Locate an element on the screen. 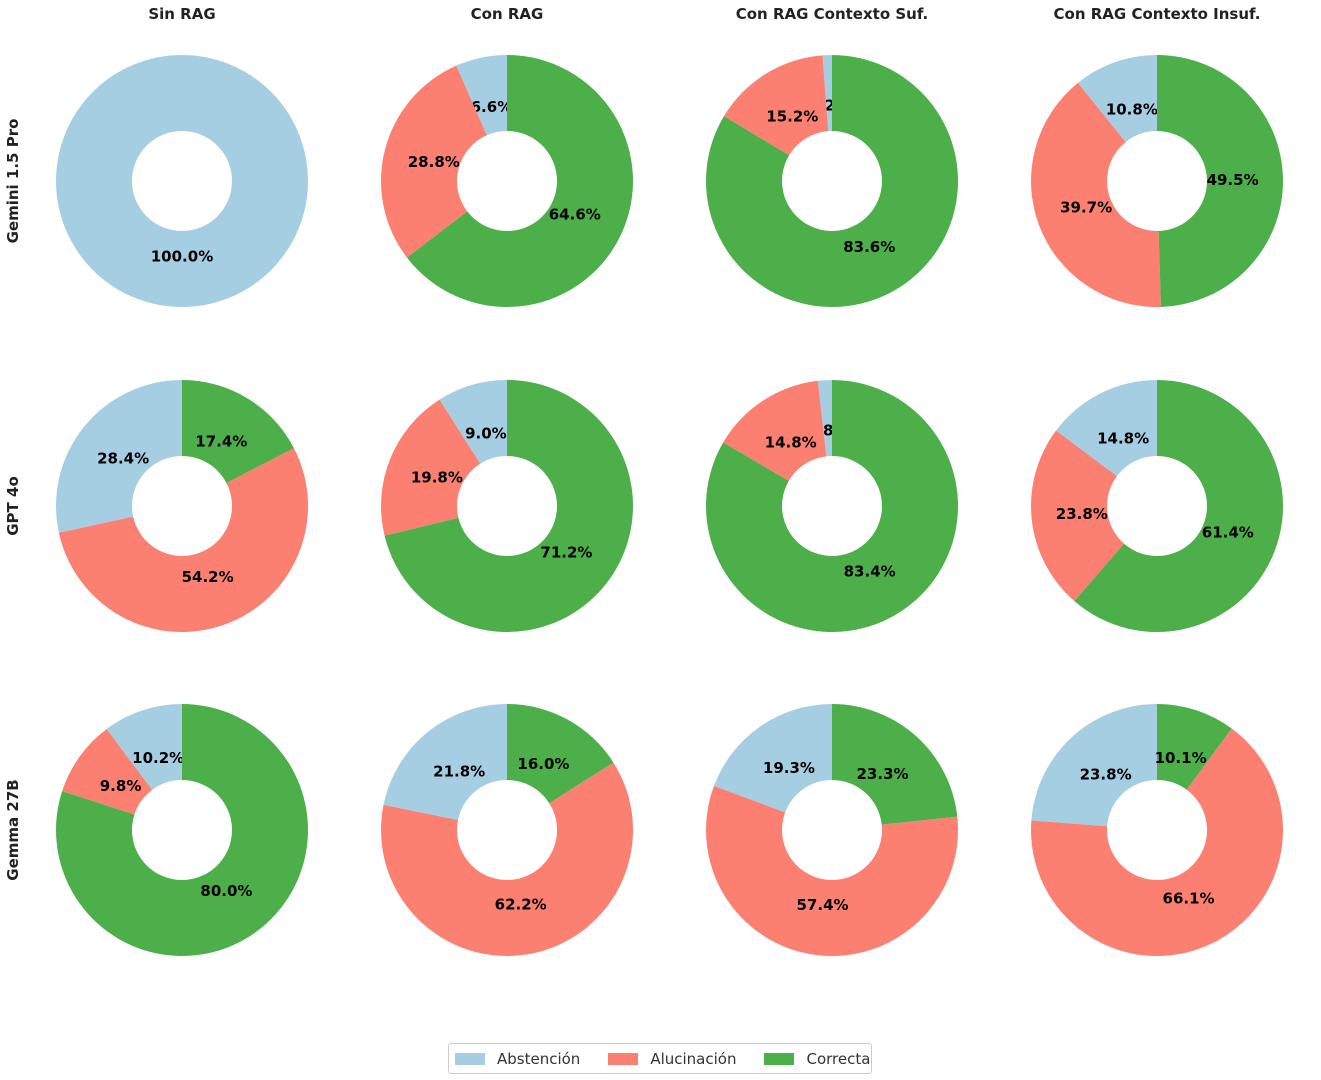  label-abstencion: 28.4% is located at coordinates (123, 459).